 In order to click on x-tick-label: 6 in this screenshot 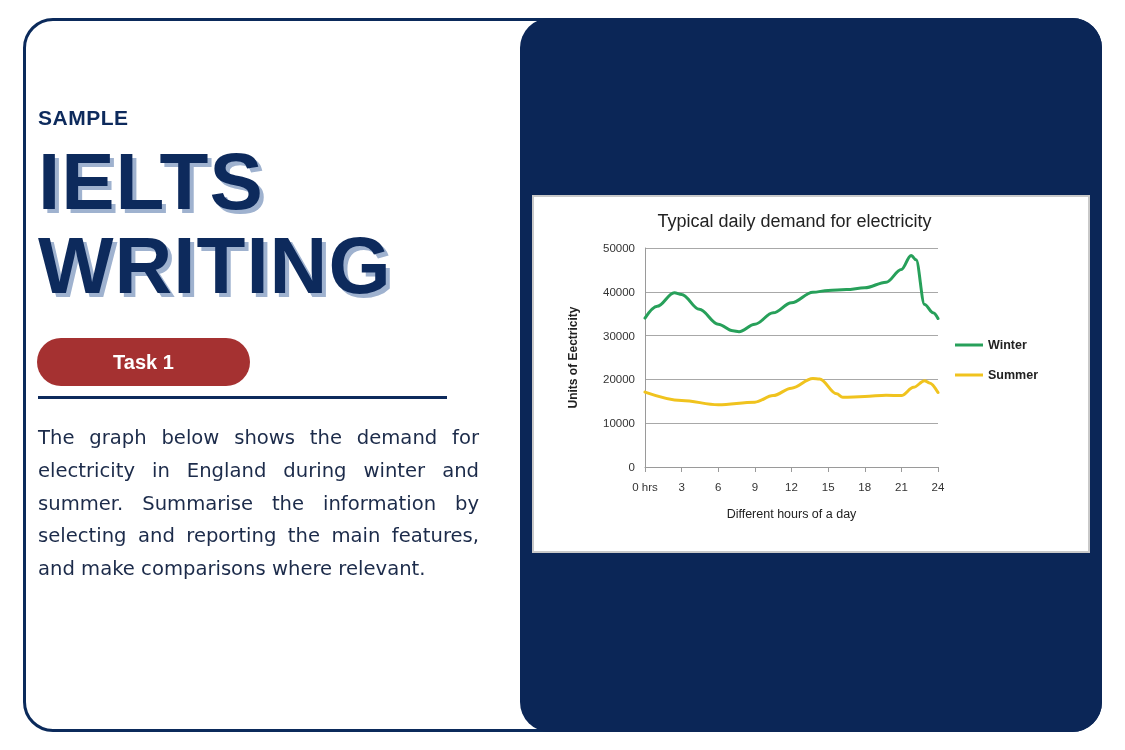, I will do `click(718, 487)`.